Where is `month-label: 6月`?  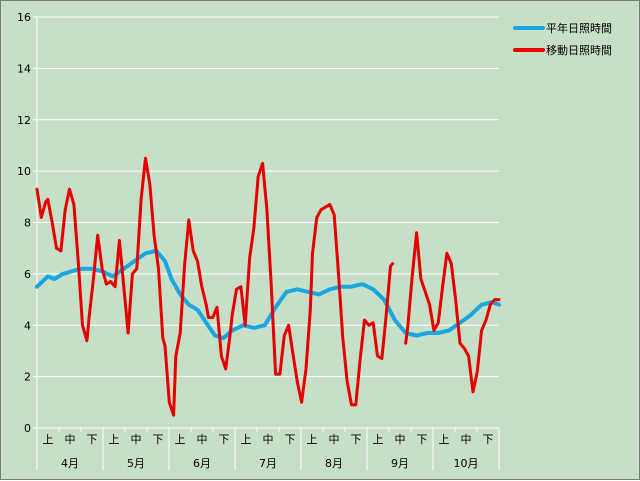 month-label: 6月 is located at coordinates (202, 463).